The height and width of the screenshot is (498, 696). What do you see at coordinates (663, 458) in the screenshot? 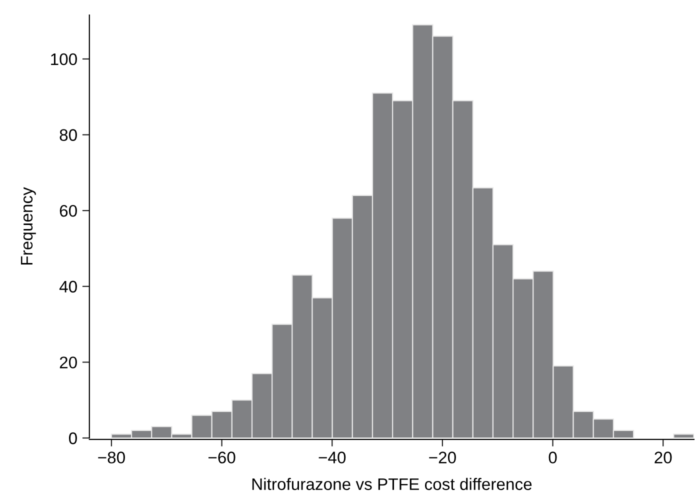
I see `x-tick-label: 20` at bounding box center [663, 458].